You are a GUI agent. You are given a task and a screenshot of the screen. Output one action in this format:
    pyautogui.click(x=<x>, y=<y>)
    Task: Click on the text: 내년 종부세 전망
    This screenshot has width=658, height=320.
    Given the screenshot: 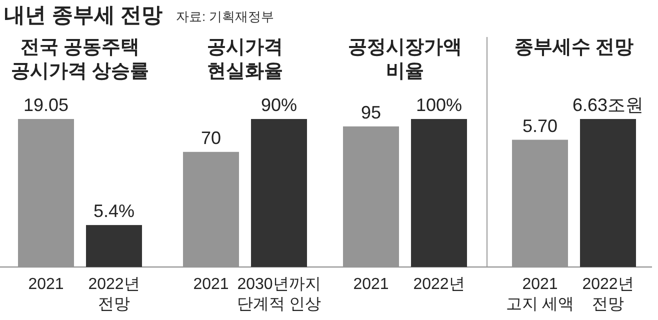 What is the action you would take?
    pyautogui.click(x=83, y=15)
    